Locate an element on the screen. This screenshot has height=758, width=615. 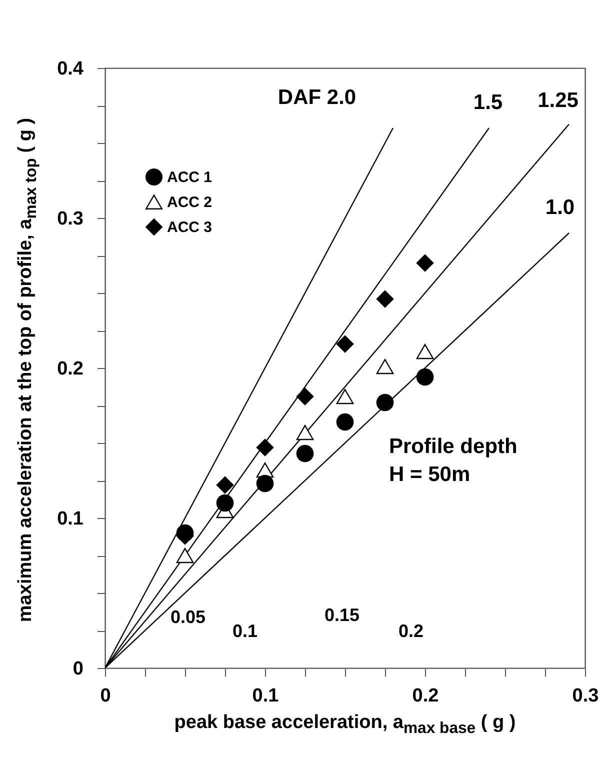
annotation: 1.0 is located at coordinates (560, 207).